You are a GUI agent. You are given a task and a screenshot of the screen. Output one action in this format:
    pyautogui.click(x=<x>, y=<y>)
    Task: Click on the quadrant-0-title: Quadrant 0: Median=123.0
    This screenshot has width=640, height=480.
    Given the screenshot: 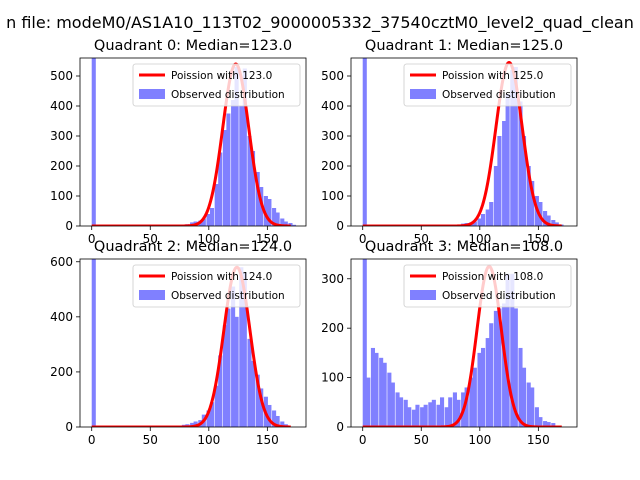 What is the action you would take?
    pyautogui.click(x=193, y=46)
    